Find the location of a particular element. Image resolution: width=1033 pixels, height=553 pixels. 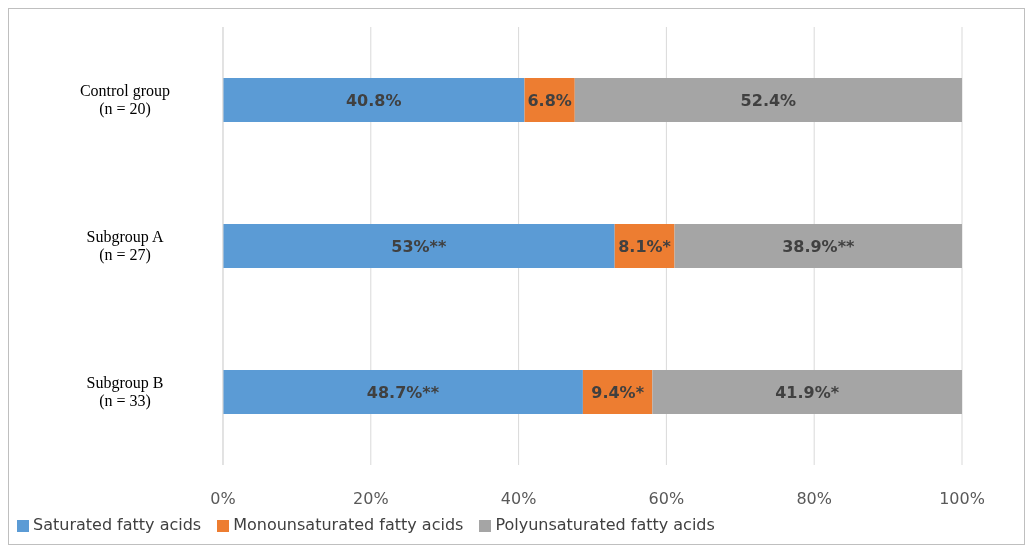

data-label: 41.9%* is located at coordinates (807, 393).